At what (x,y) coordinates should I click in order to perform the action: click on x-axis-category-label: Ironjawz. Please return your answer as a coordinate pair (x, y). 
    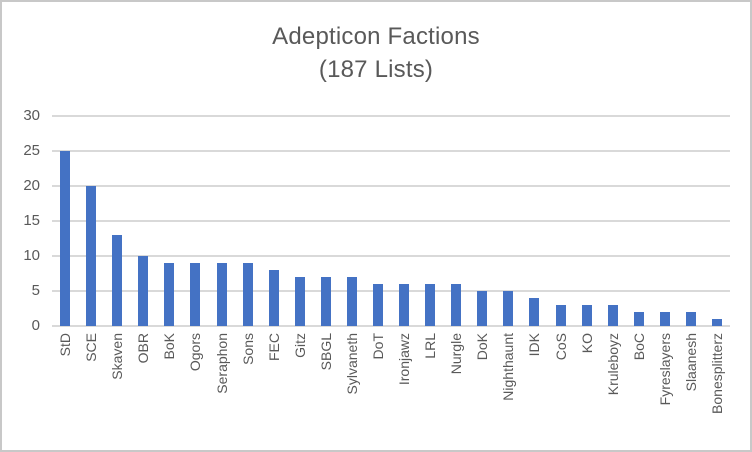
    Looking at the image, I should click on (404, 359).